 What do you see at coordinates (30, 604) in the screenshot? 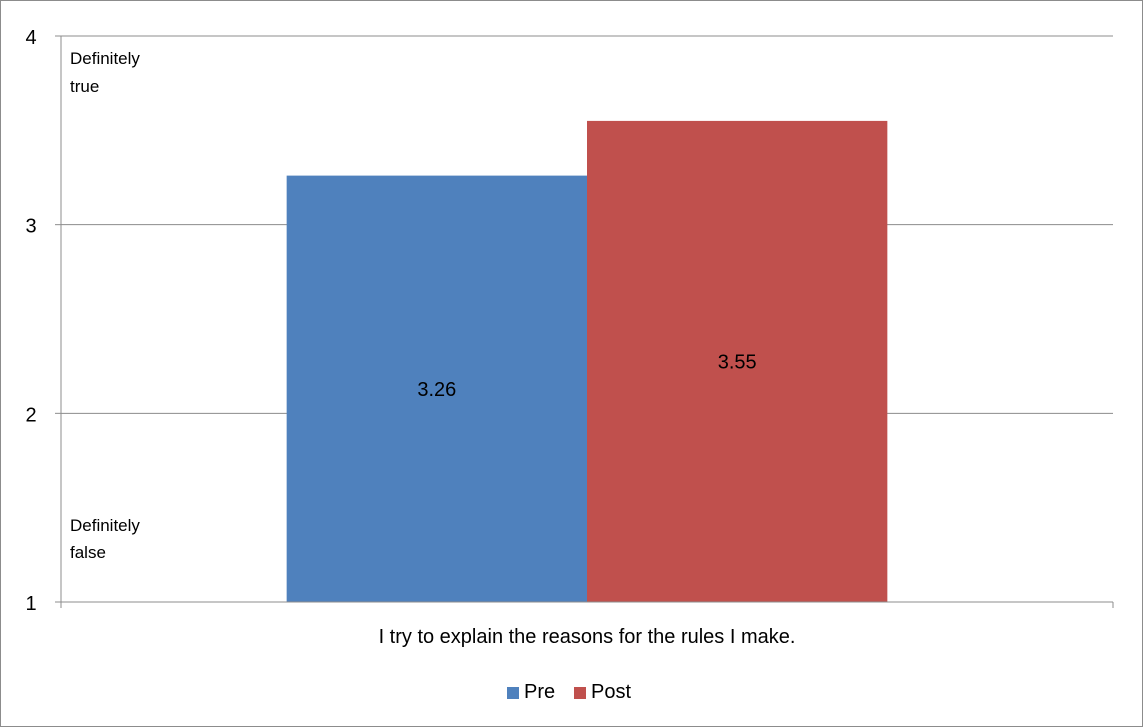
I see `y-tick-label-1: 1` at bounding box center [30, 604].